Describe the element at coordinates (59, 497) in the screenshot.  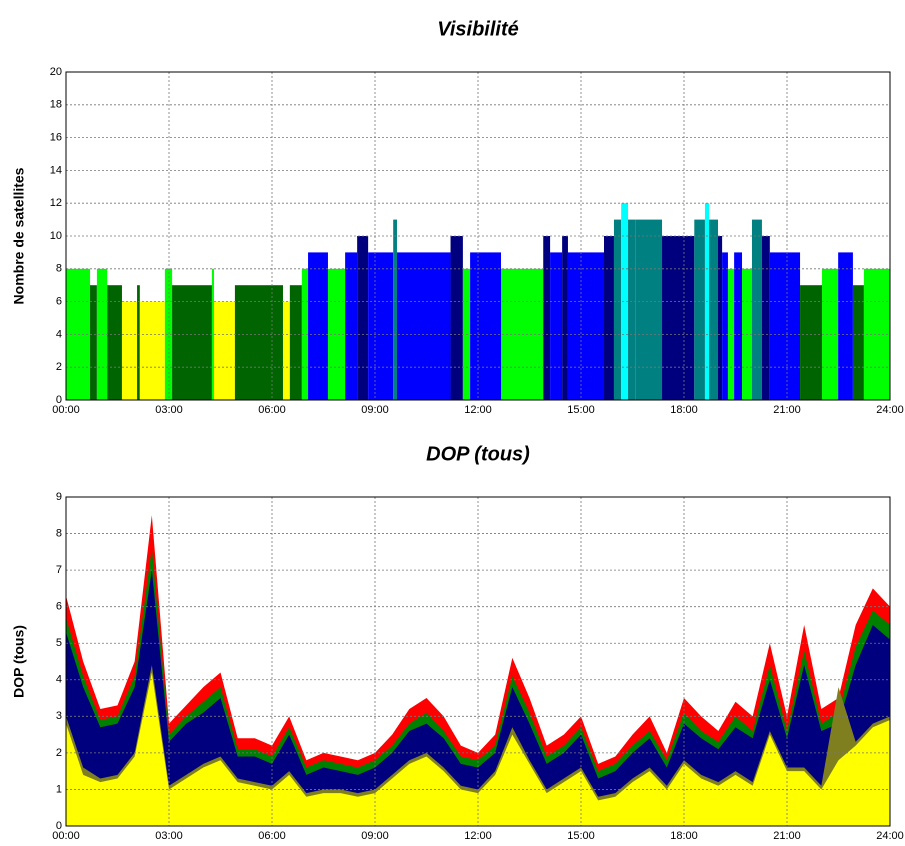
I see `y-tick-label: 9` at that location.